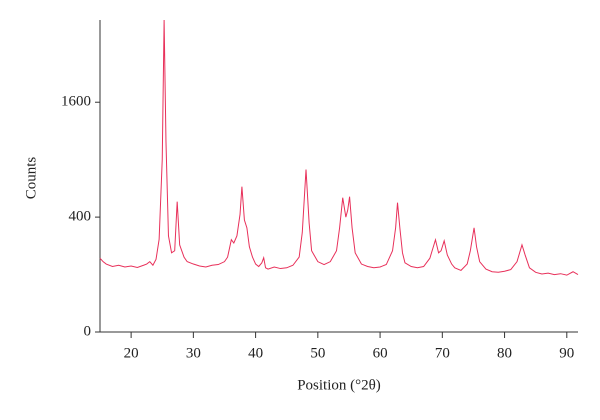 The image size is (600, 420). I want to click on x-tick-label: 80, so click(504, 353).